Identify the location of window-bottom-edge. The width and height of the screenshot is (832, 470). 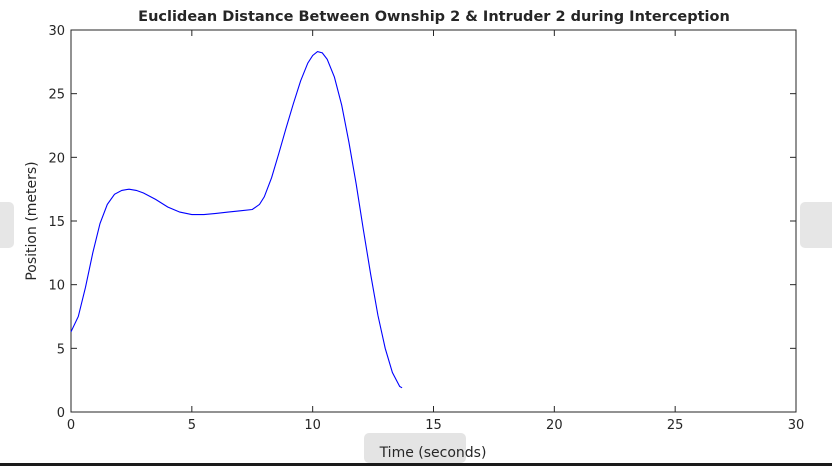
(416, 464).